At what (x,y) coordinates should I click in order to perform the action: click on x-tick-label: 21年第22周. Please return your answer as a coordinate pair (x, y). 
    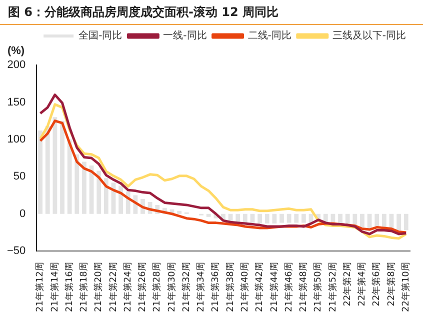
    Looking at the image, I should click on (113, 287).